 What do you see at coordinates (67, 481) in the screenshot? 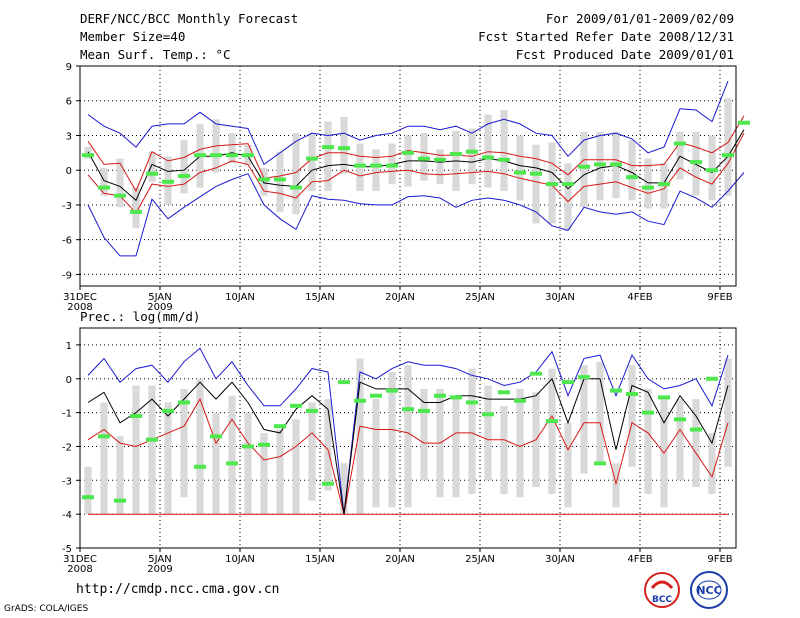
I see `prec-ytick-label: -3` at bounding box center [67, 481].